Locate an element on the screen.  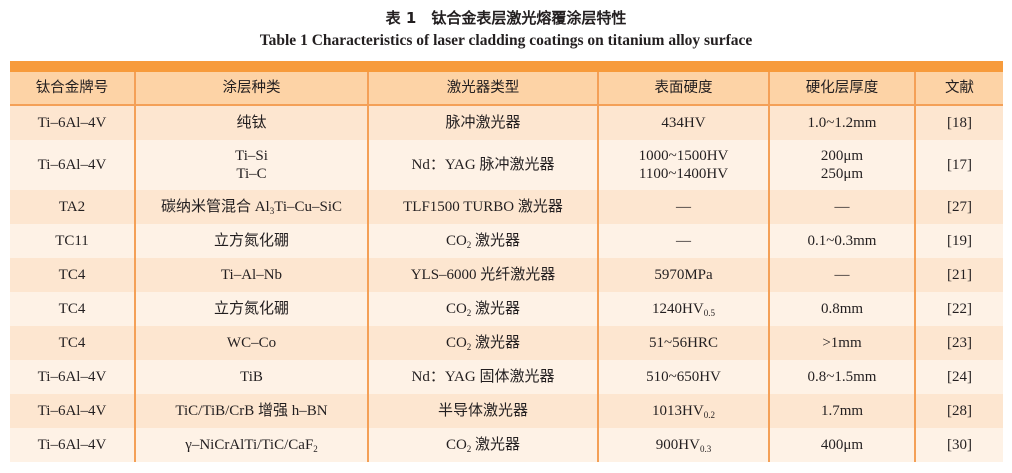
cell-surface-hardness: — is located at coordinates (683, 241).